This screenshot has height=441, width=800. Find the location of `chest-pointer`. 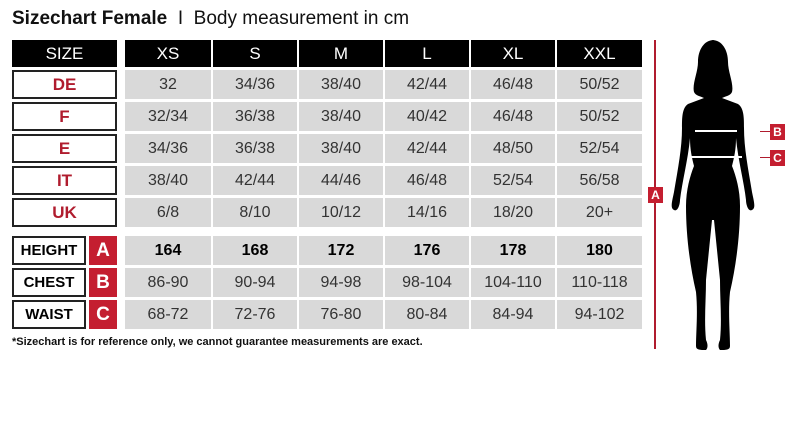

chest-pointer is located at coordinates (765, 131).